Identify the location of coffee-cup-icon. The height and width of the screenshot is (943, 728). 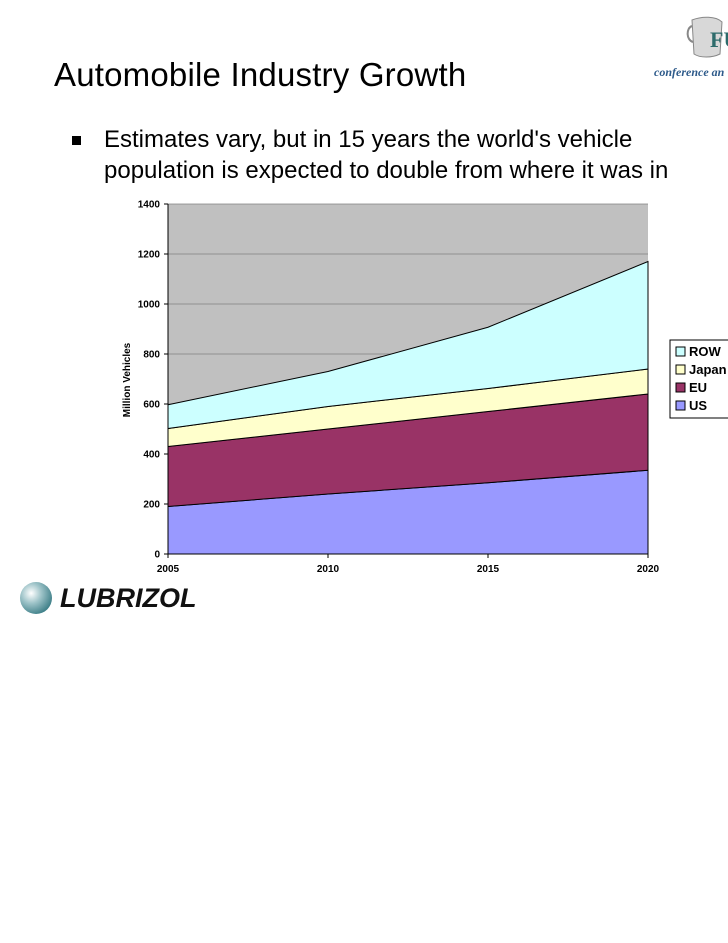
(704, 37).